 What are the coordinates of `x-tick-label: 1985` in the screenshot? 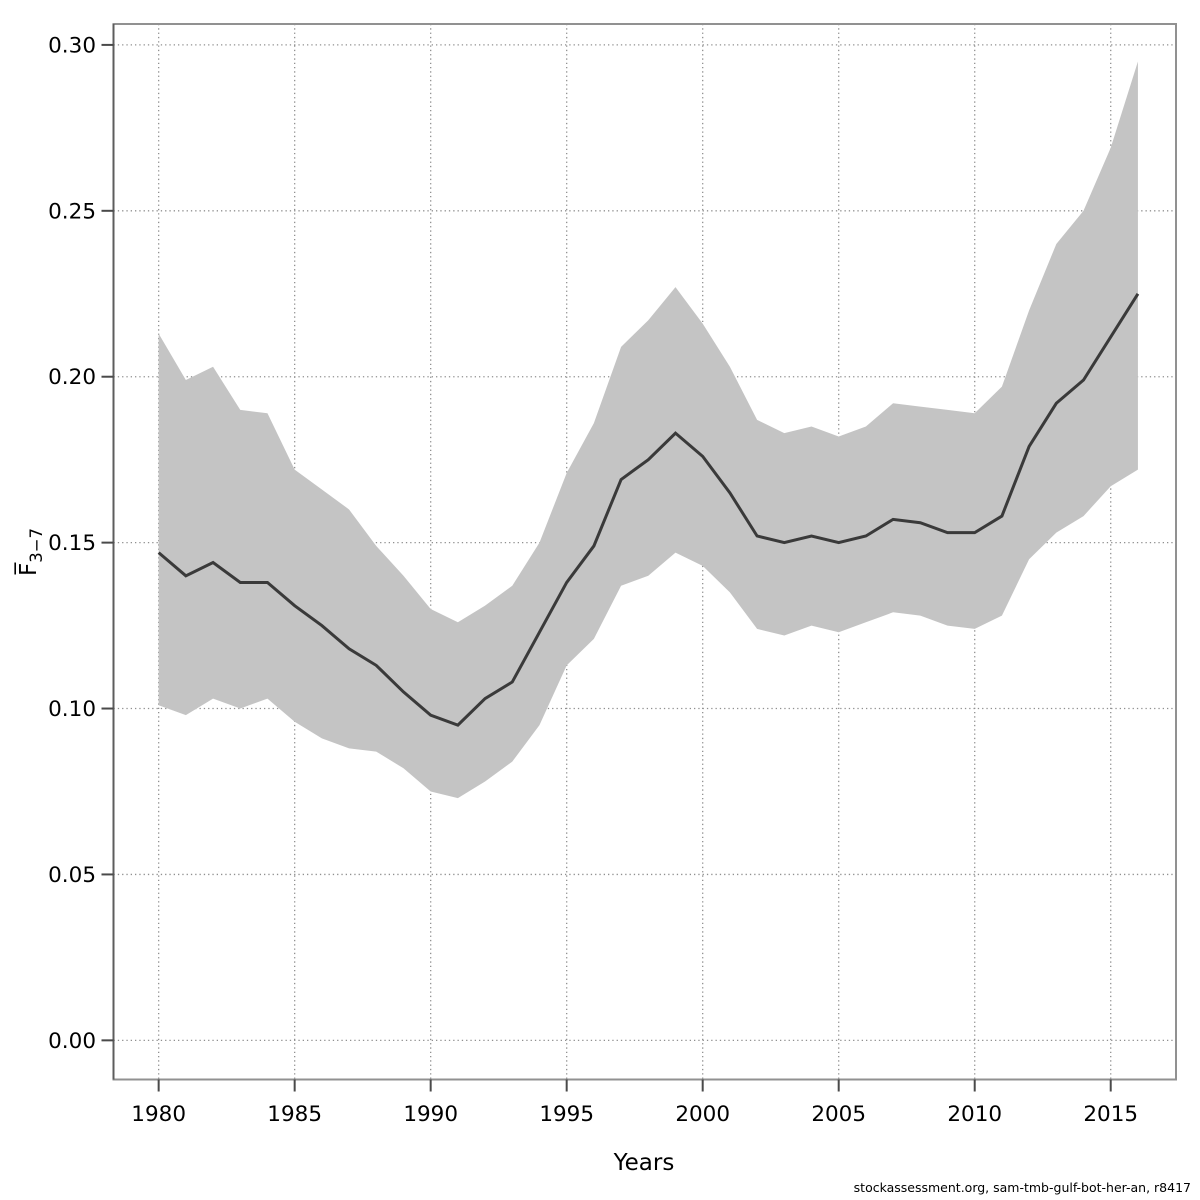 It's located at (294, 1114).